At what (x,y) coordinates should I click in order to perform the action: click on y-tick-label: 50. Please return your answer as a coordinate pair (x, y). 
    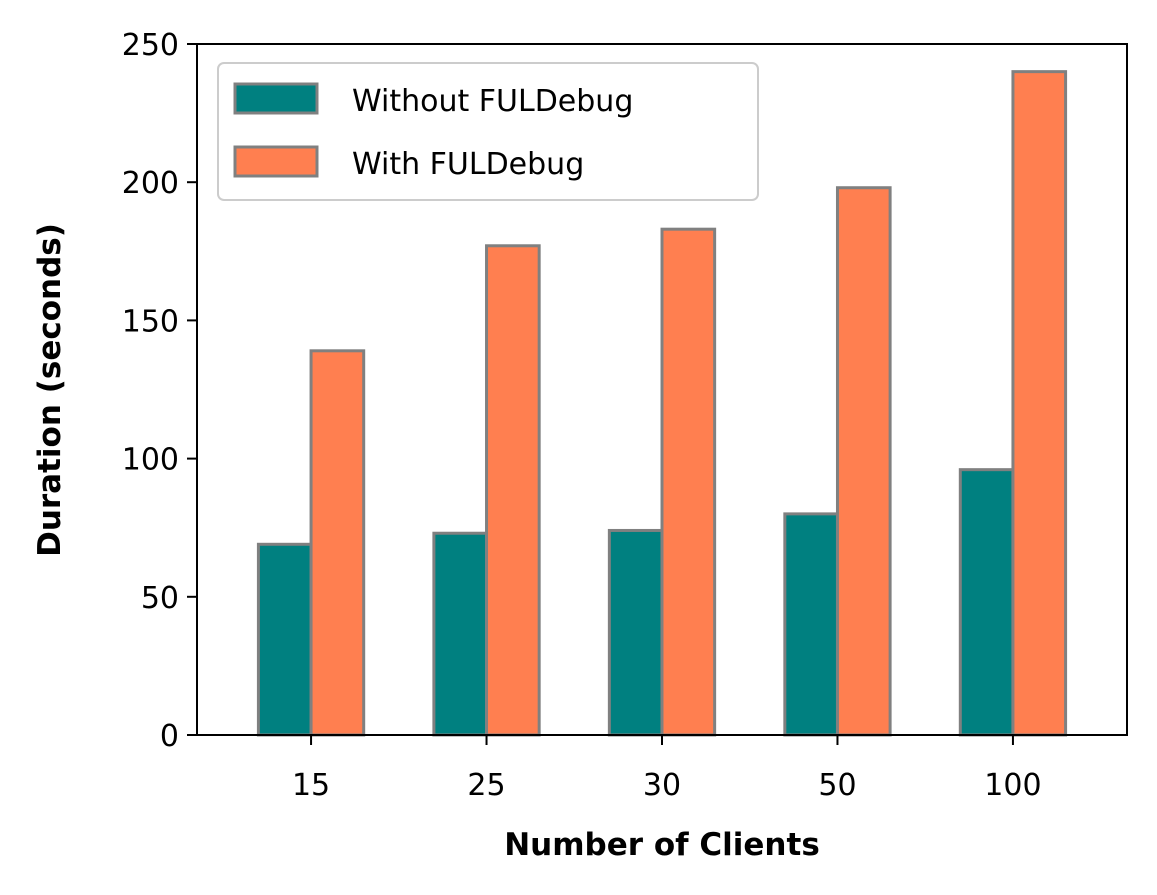
    Looking at the image, I should click on (160, 598).